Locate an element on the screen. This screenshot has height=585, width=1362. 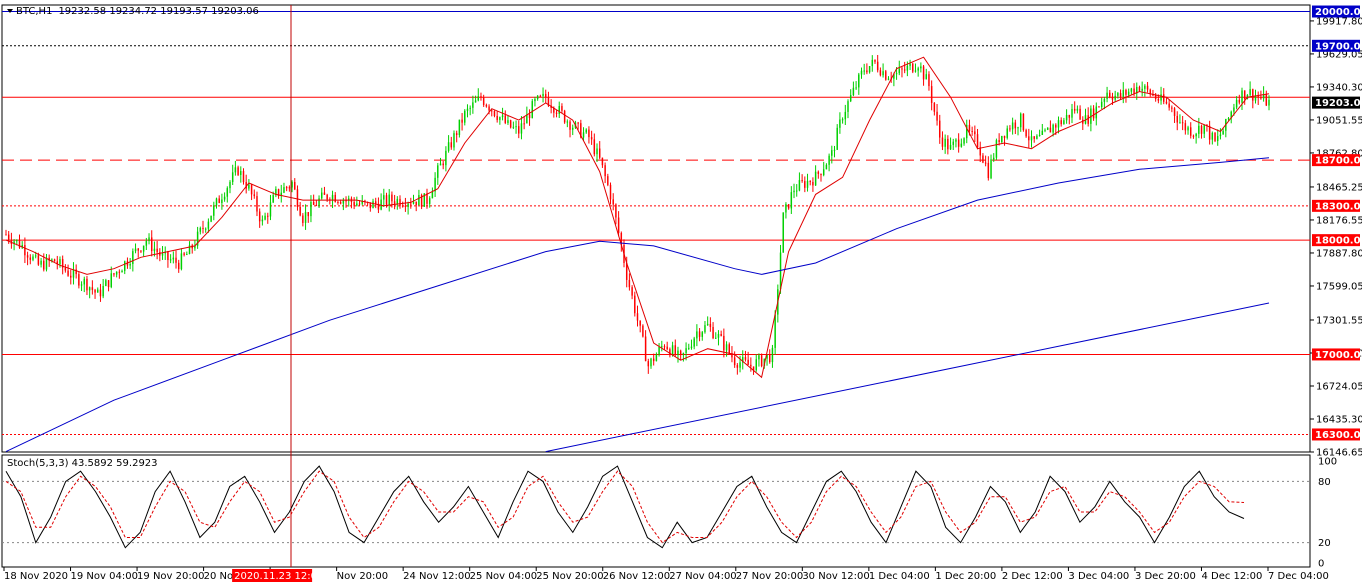
x-axis-tick-label: 4 Dec 12:00 is located at coordinates (1231, 576).